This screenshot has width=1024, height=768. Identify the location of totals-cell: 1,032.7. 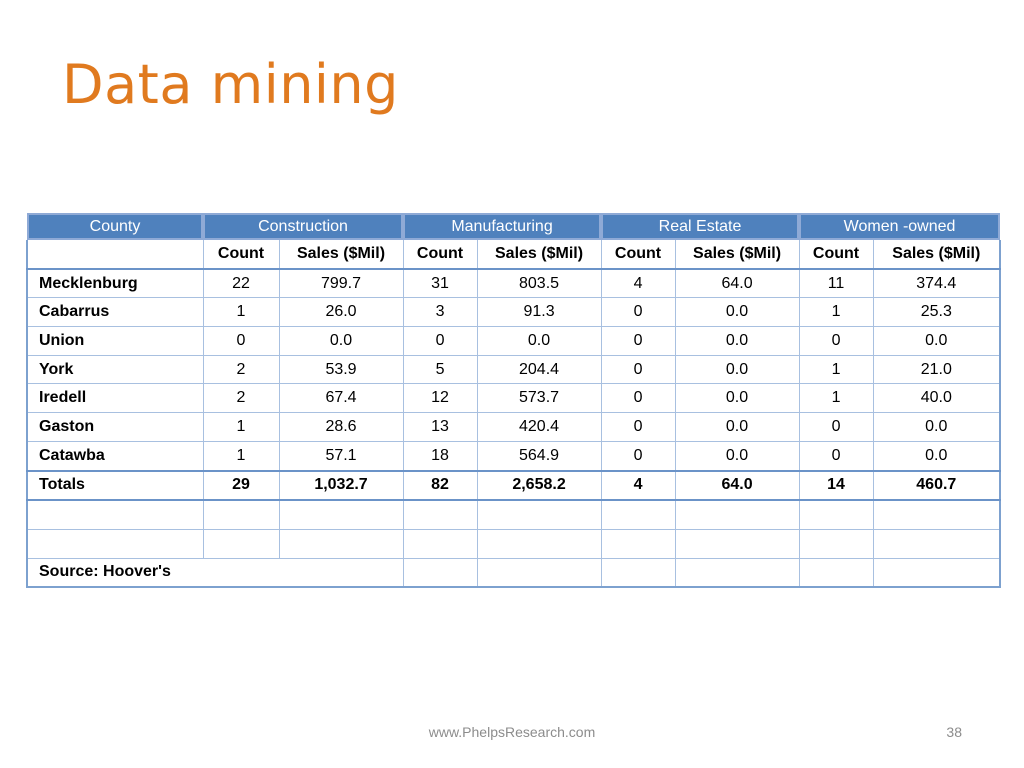
(341, 486).